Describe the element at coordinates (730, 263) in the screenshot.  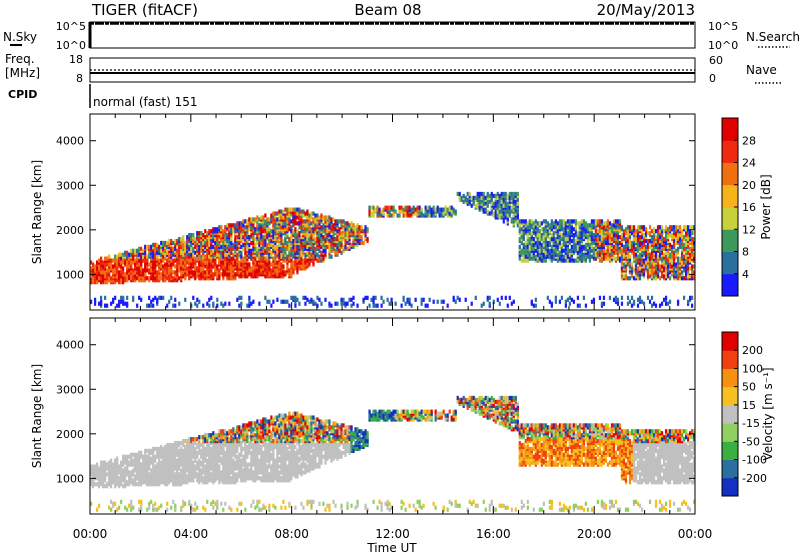
I see `colorbar-segment` at that location.